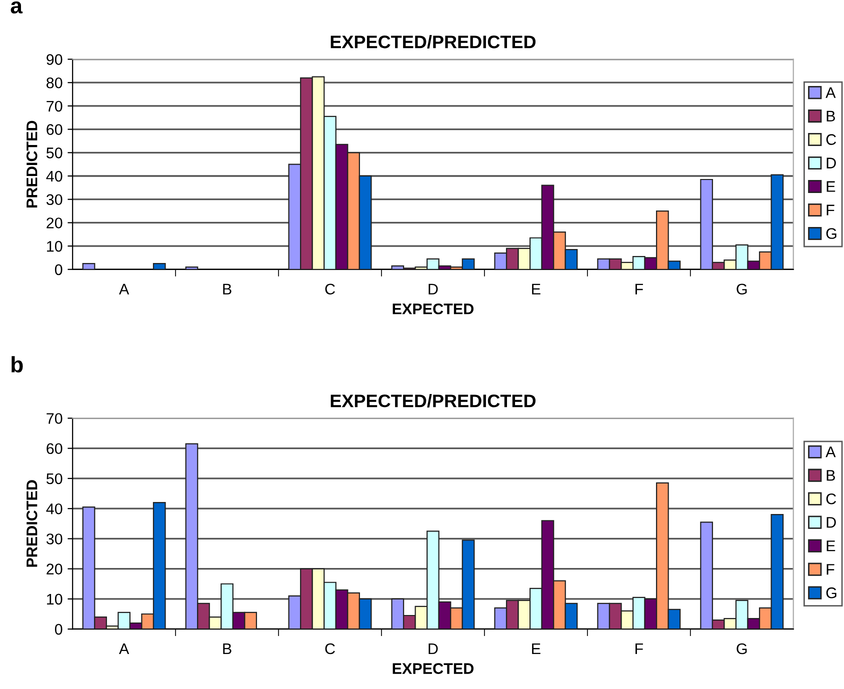 This screenshot has height=689, width=844. I want to click on text: a, so click(16, 7).